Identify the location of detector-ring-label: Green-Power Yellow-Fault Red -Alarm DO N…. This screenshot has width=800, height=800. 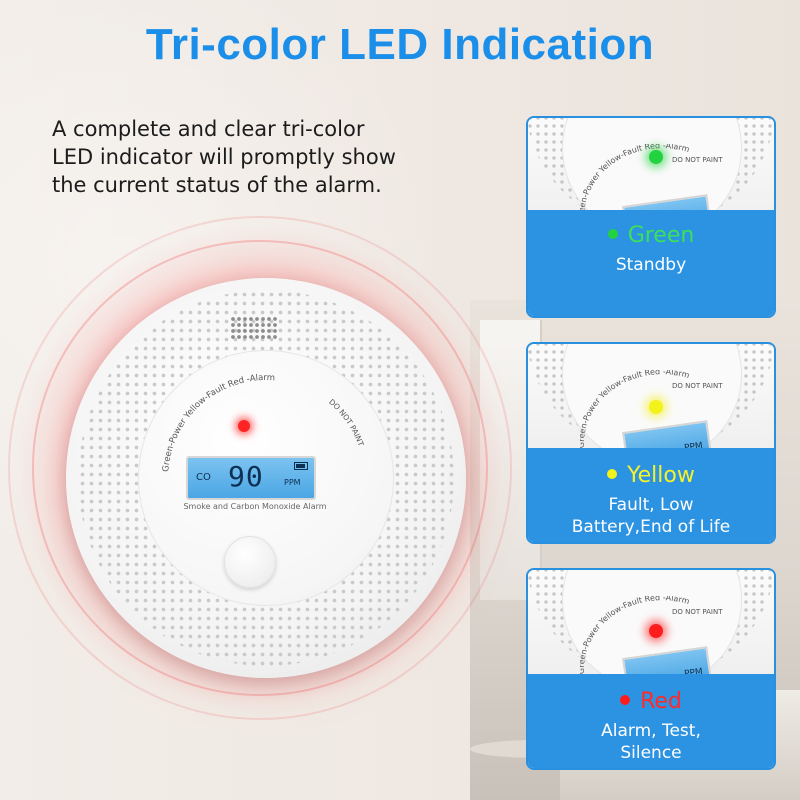
(263, 422).